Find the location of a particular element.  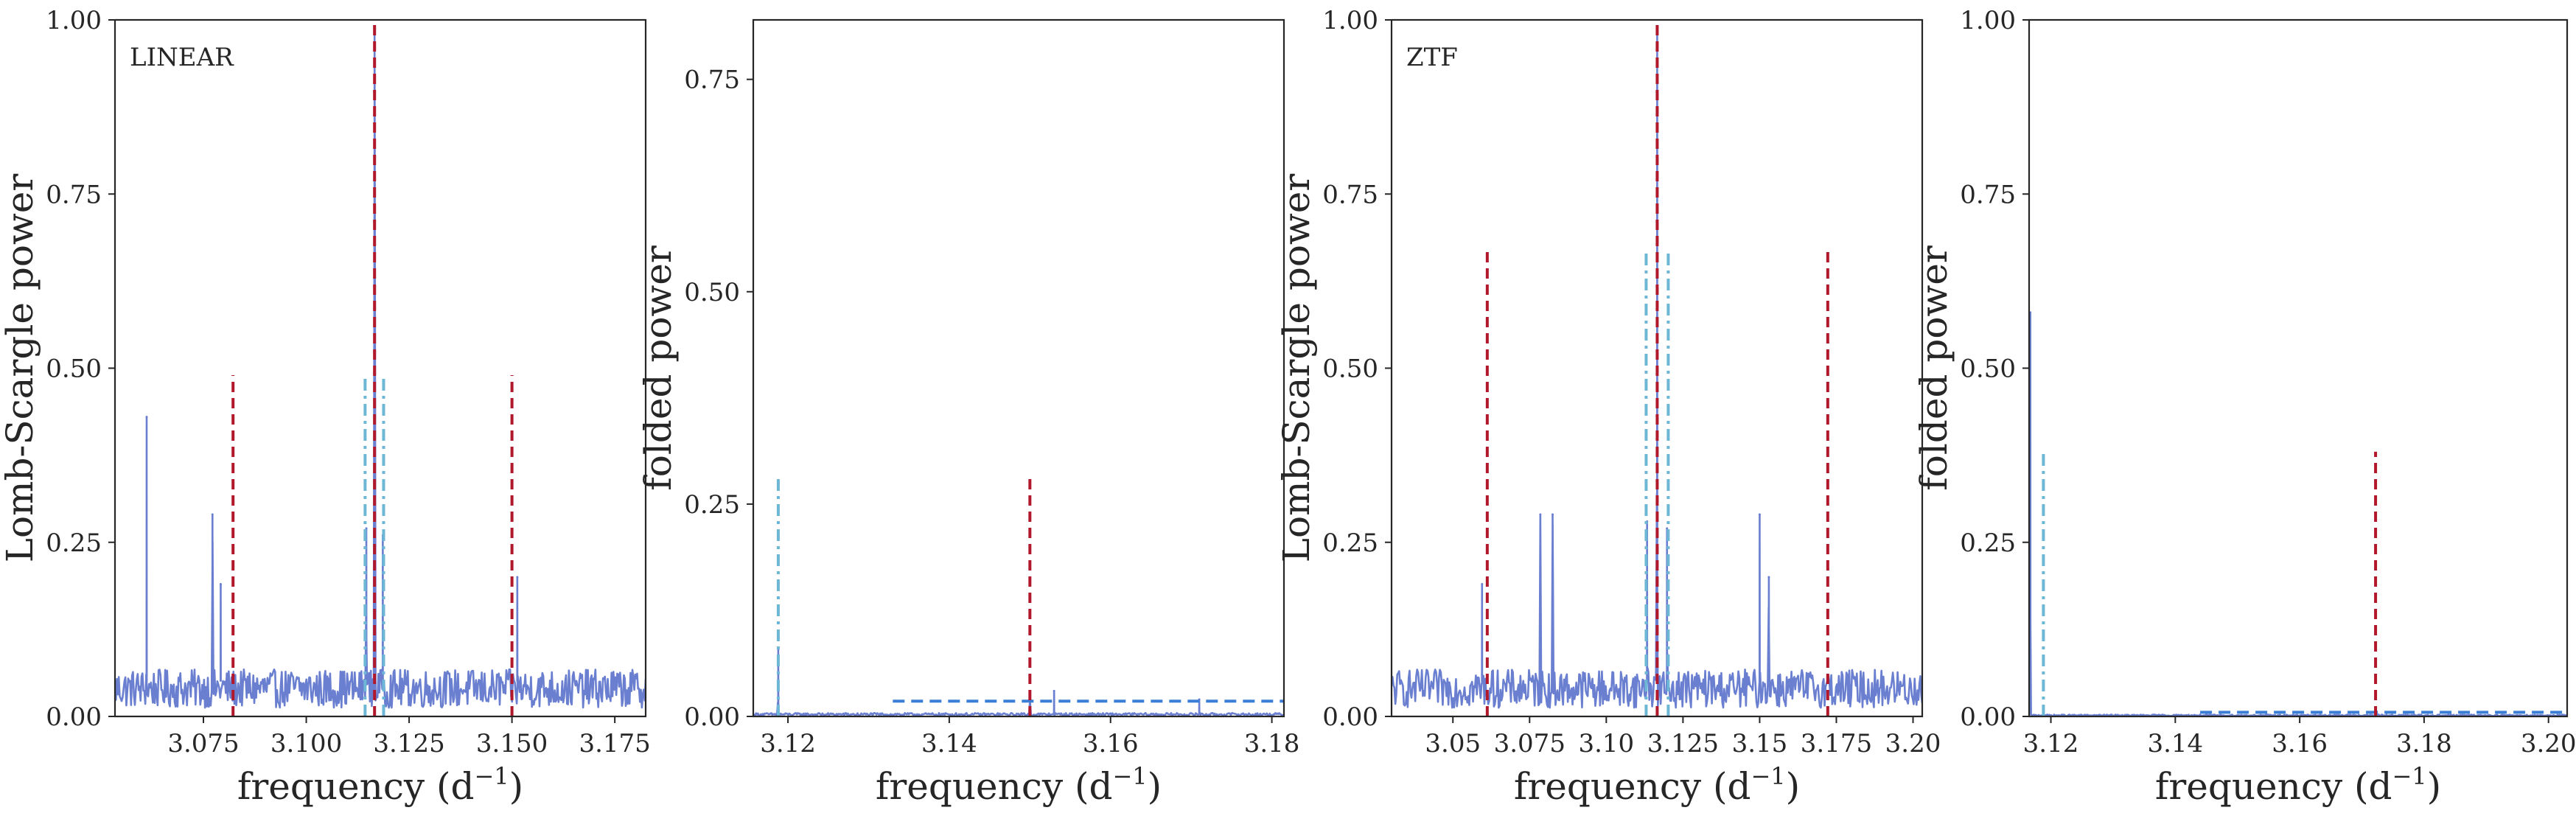

x-tick-label: 3.15 is located at coordinates (1760, 743).